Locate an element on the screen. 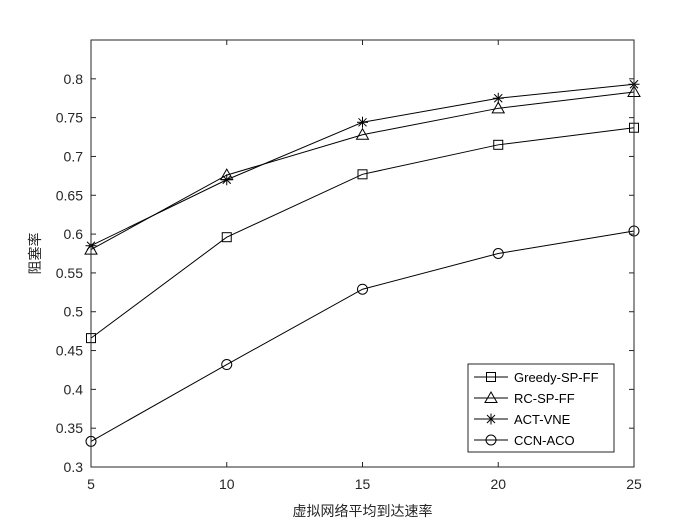  x-tick-label: 15 is located at coordinates (363, 484).